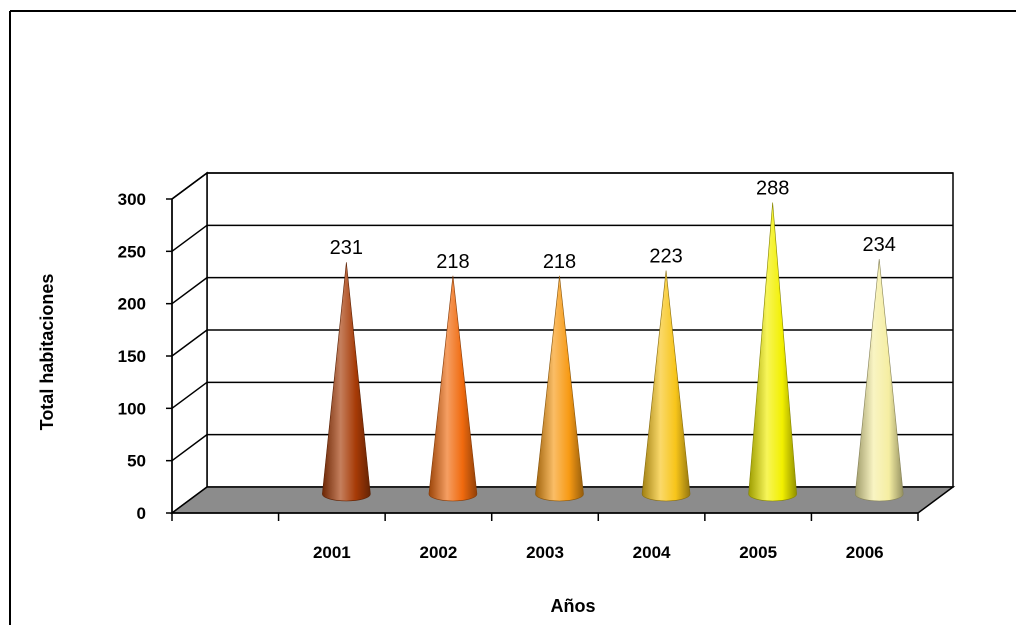 This screenshot has width=1017, height=625. I want to click on x-tick-label: 2005, so click(758, 552).